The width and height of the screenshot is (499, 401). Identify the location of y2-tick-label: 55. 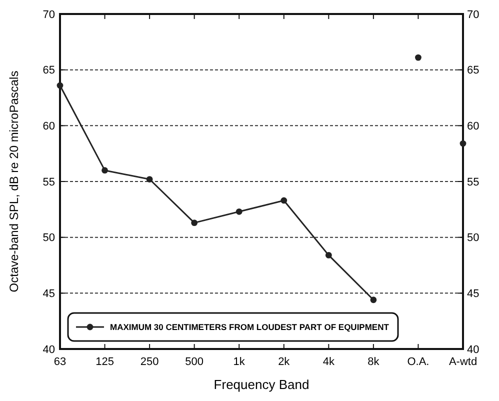
(473, 182).